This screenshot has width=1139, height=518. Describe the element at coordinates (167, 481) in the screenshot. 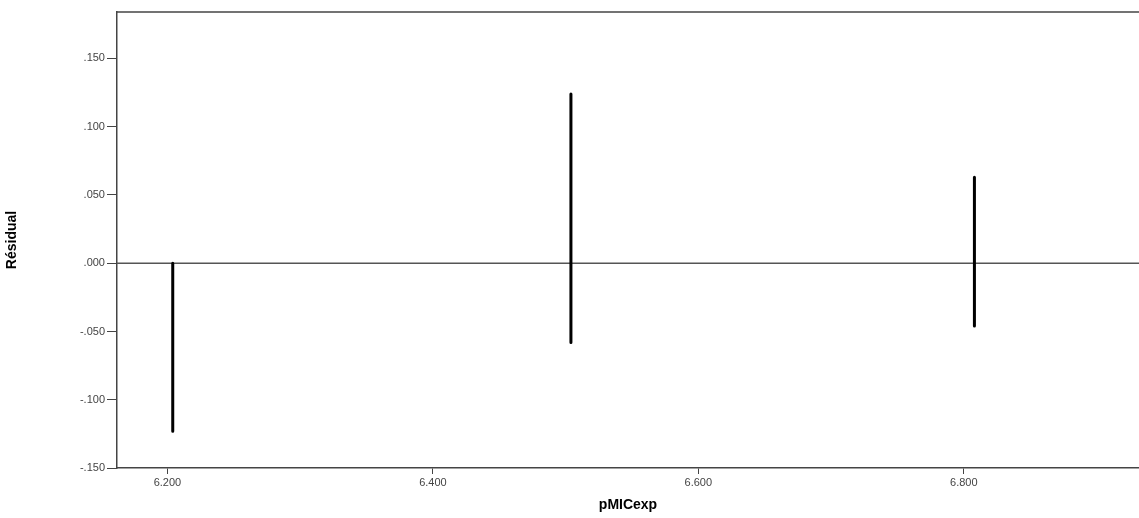

I see `x-tick-label: 6.200` at that location.